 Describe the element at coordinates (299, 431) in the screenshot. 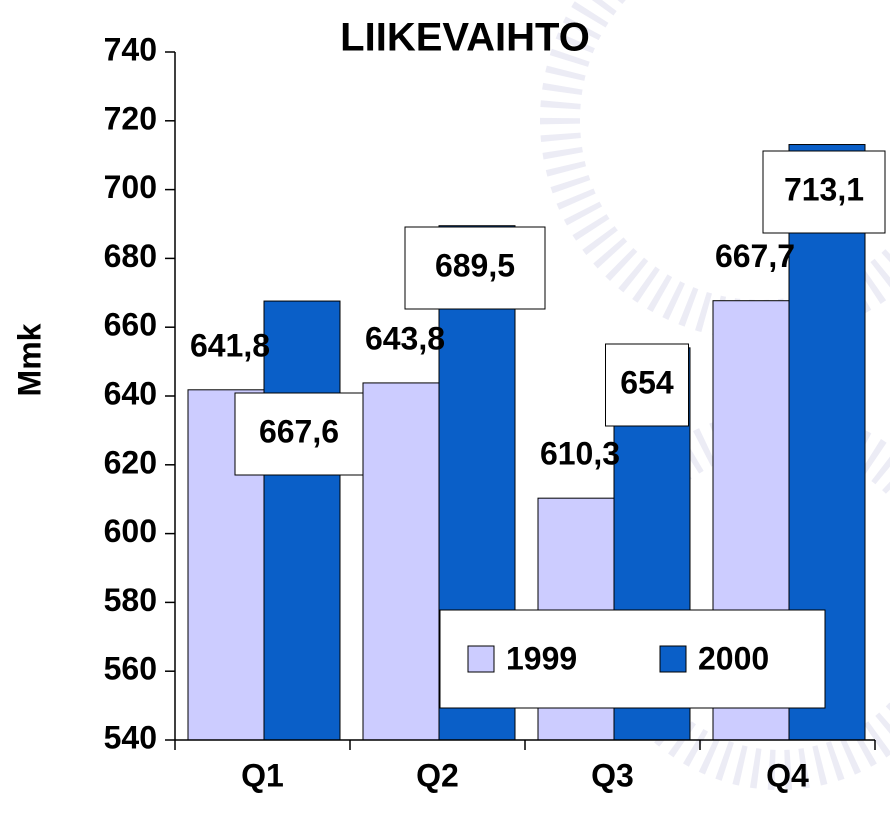

I see `data-label: 667,6` at that location.